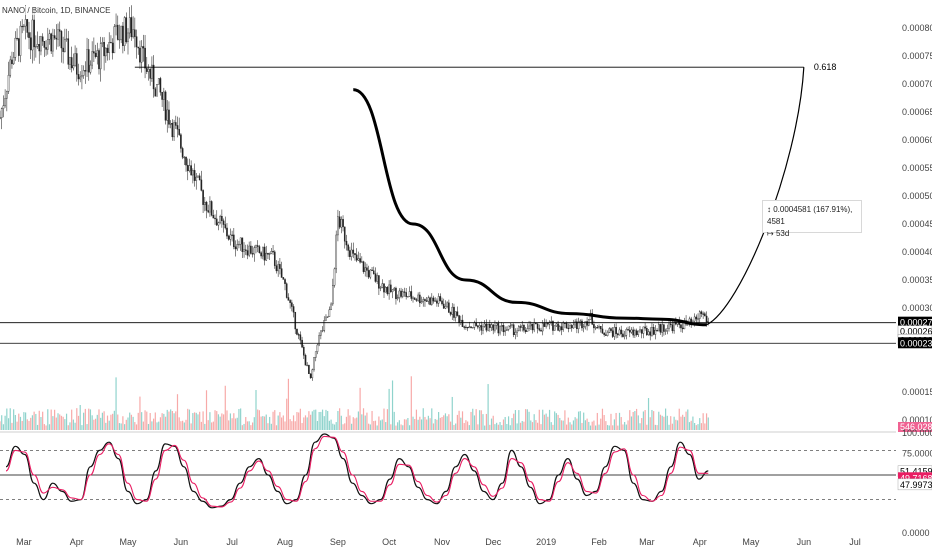  What do you see at coordinates (782, 233) in the screenshot?
I see `measure-bars: 53d` at bounding box center [782, 233].